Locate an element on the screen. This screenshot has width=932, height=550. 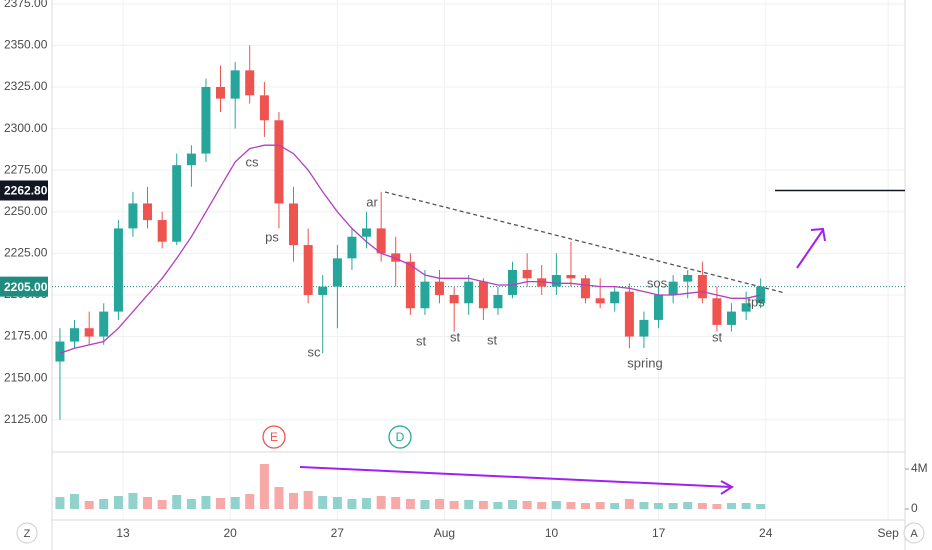
corner-button: Z is located at coordinates (27, 533).